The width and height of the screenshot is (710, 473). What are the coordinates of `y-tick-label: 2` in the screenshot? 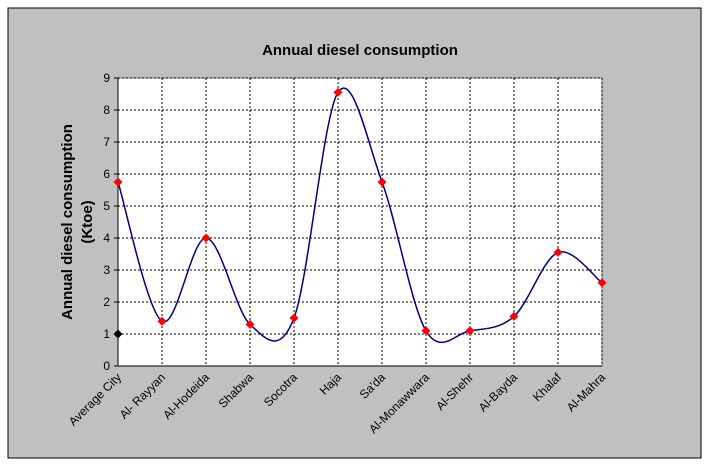 It's located at (106, 302).